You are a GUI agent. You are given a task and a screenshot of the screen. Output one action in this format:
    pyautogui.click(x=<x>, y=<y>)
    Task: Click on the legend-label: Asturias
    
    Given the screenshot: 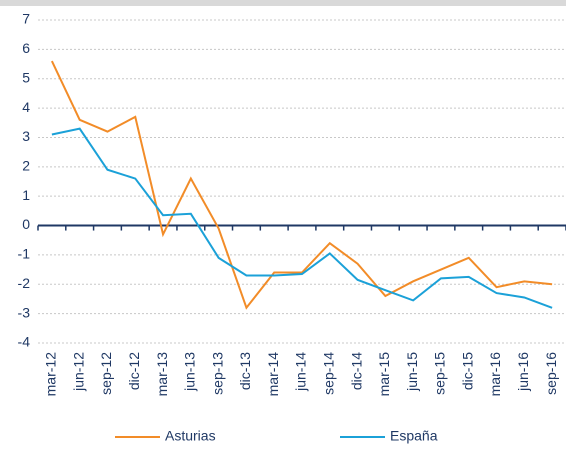 What is the action you would take?
    pyautogui.click(x=190, y=436)
    